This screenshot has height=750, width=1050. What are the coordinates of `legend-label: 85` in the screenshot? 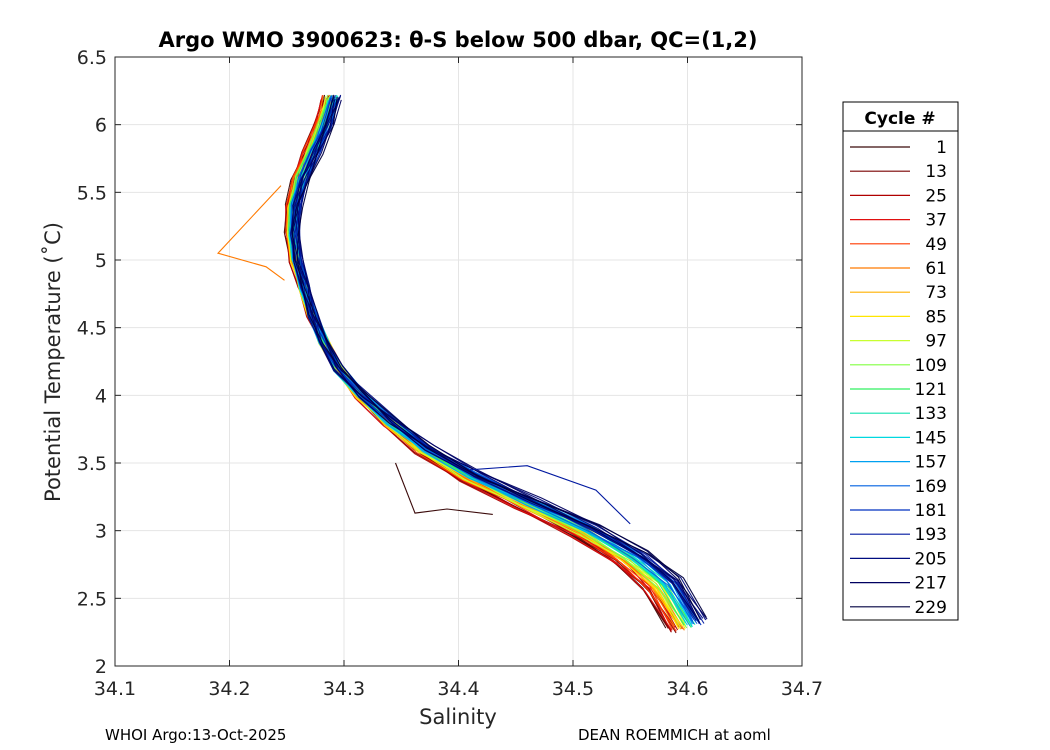 It's located at (936, 317).